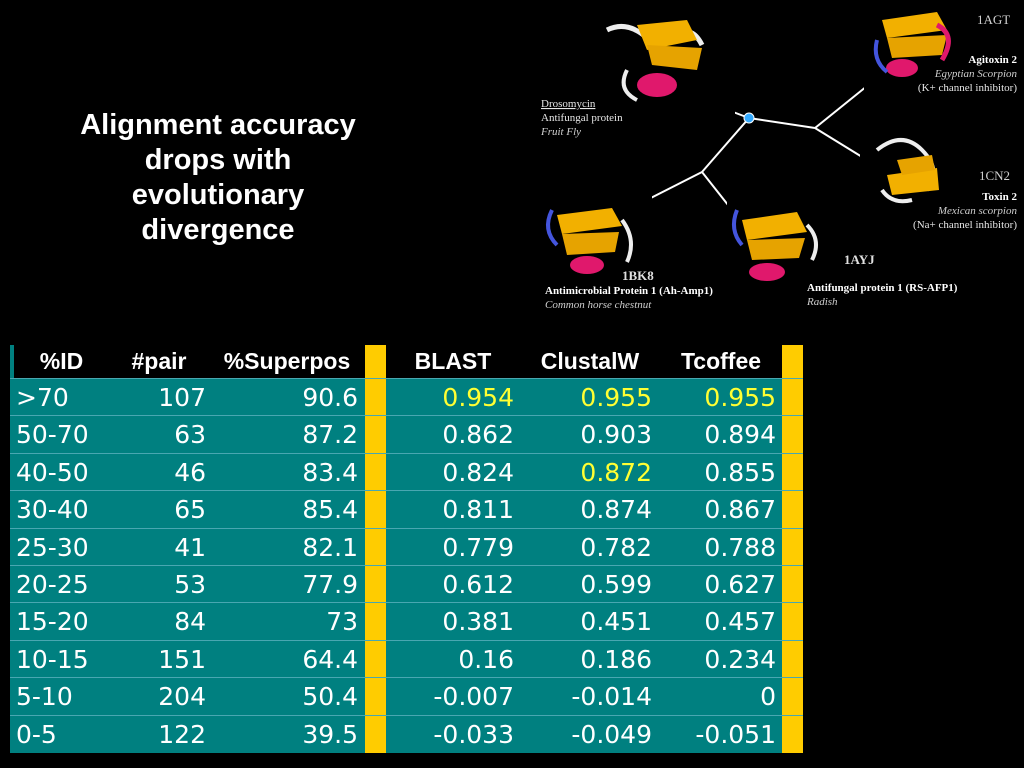 The image size is (1024, 768). Describe the element at coordinates (616, 622) in the screenshot. I see `cell-clustalw: 0.451` at that location.